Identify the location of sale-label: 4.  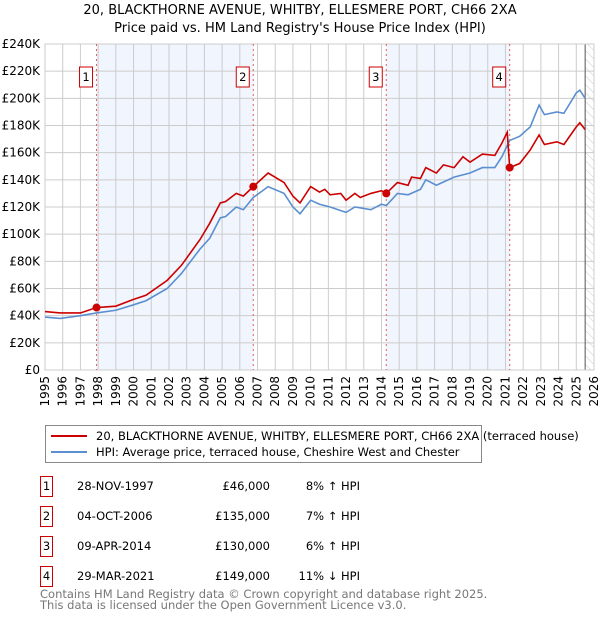
(499, 77).